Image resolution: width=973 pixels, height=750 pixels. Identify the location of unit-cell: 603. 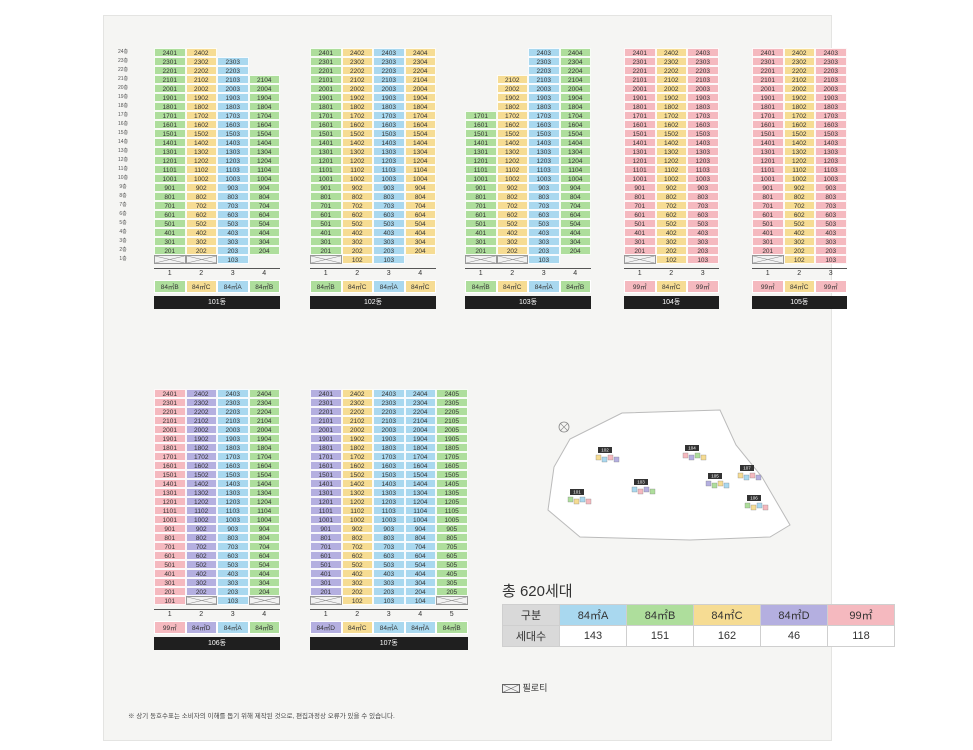
(544, 214).